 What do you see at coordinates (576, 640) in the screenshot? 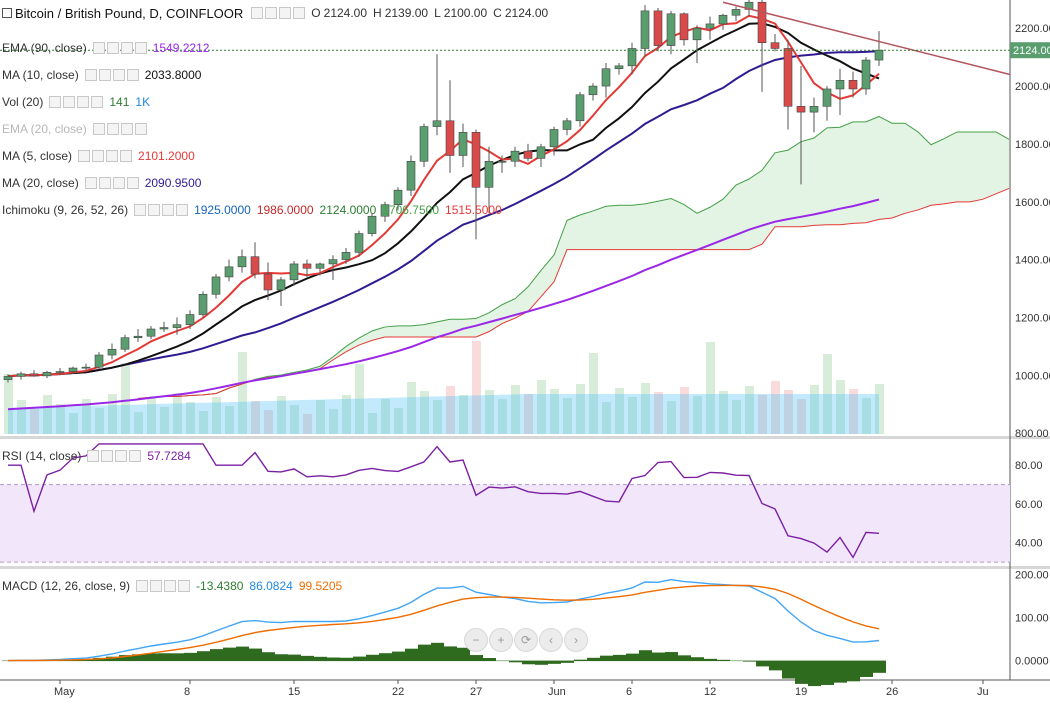
I see `scroll-right-button: ›` at bounding box center [576, 640].